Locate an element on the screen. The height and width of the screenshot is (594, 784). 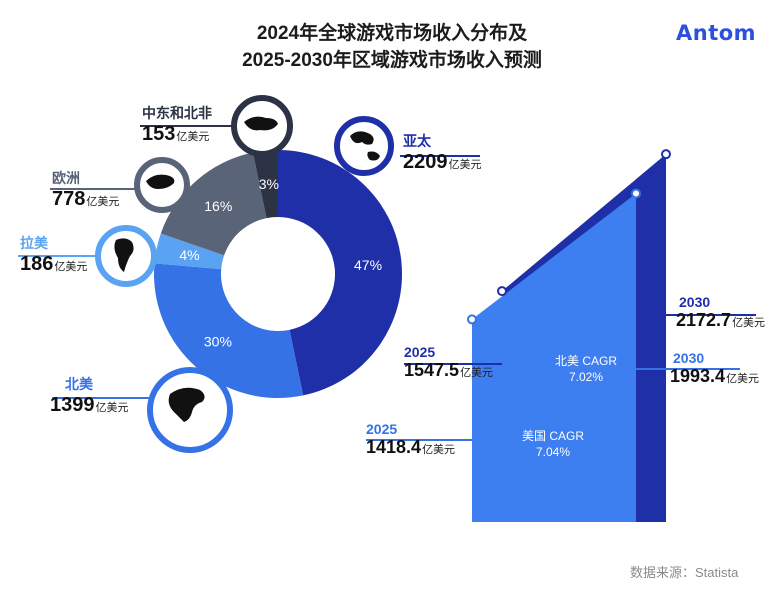
region-name: 亚太 is located at coordinates (417, 141).